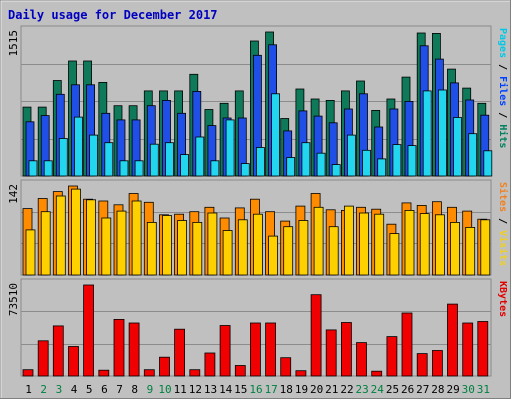  Describe the element at coordinates (43, 389) in the screenshot. I see `day-label-2: 2` at that location.